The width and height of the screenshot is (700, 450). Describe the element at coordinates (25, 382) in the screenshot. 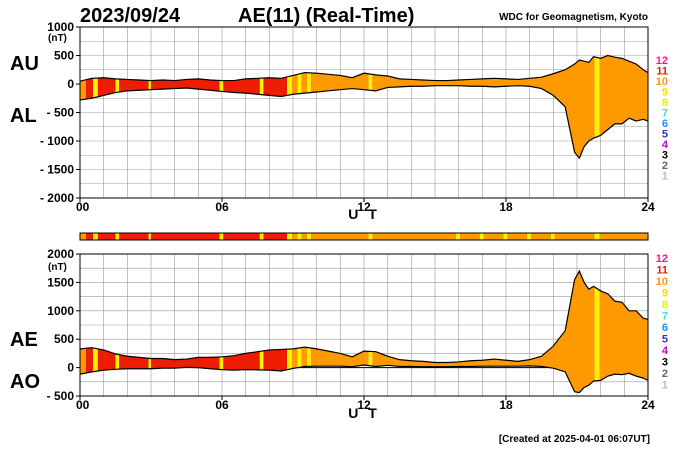

I see `ao-side-label: AO` at that location.